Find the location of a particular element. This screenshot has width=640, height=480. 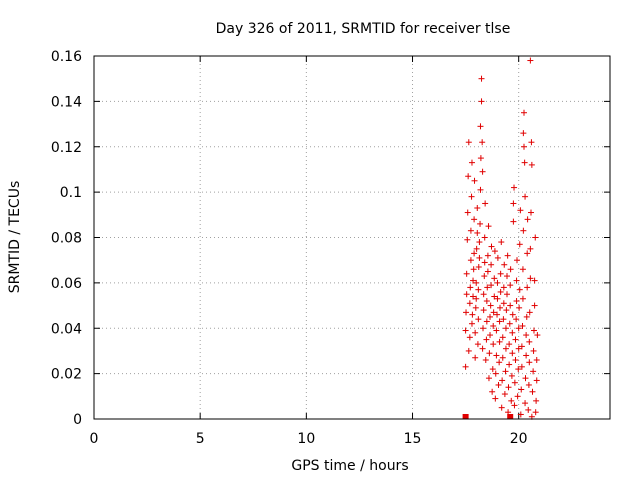

x-tick-label: 15 is located at coordinates (413, 439).